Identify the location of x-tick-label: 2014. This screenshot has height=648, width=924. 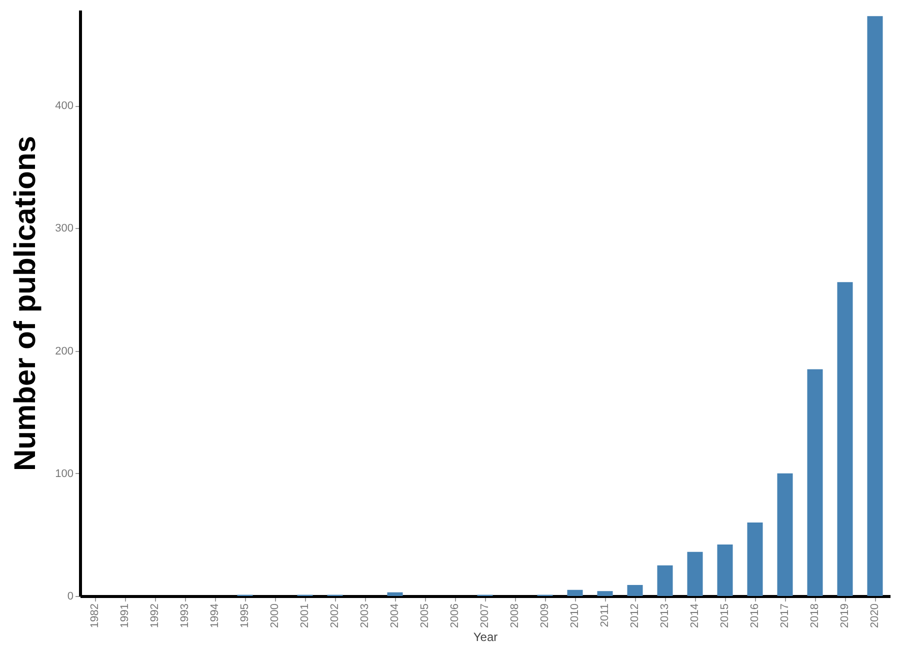
(695, 616).